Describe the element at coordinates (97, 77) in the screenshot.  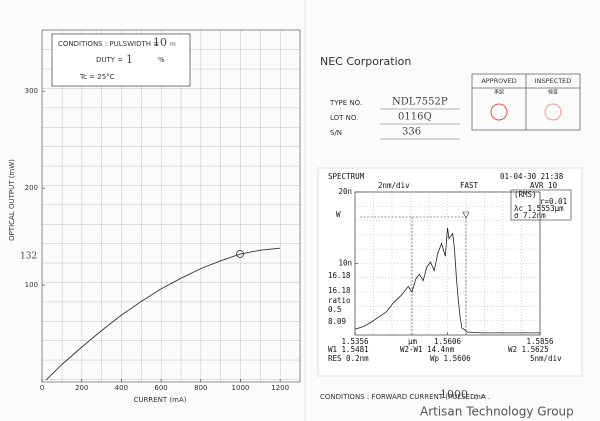
I see `condition: Tc = 25°C` at that location.